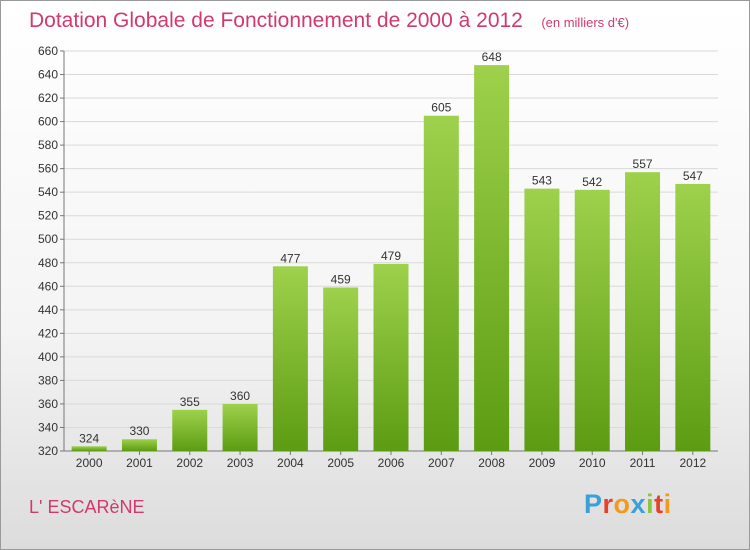 This screenshot has width=750, height=550. Describe the element at coordinates (190, 402) in the screenshot. I see `data-label: 355` at that location.